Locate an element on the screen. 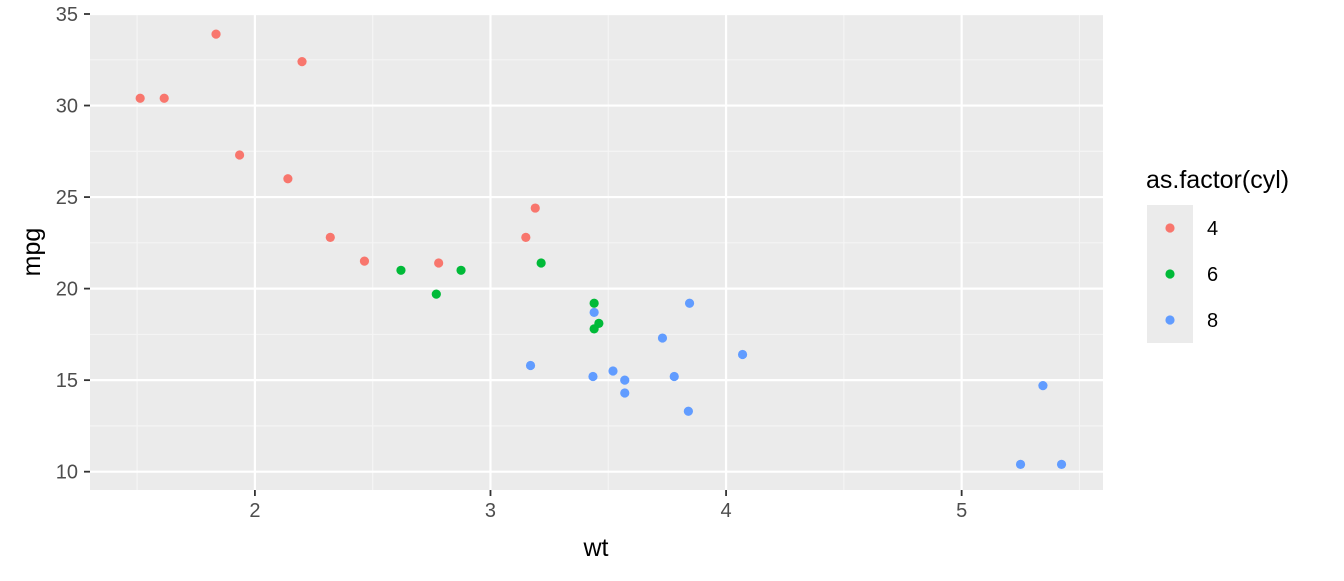 The width and height of the screenshot is (1344, 581). y-tick-label: 30 is located at coordinates (67, 107).